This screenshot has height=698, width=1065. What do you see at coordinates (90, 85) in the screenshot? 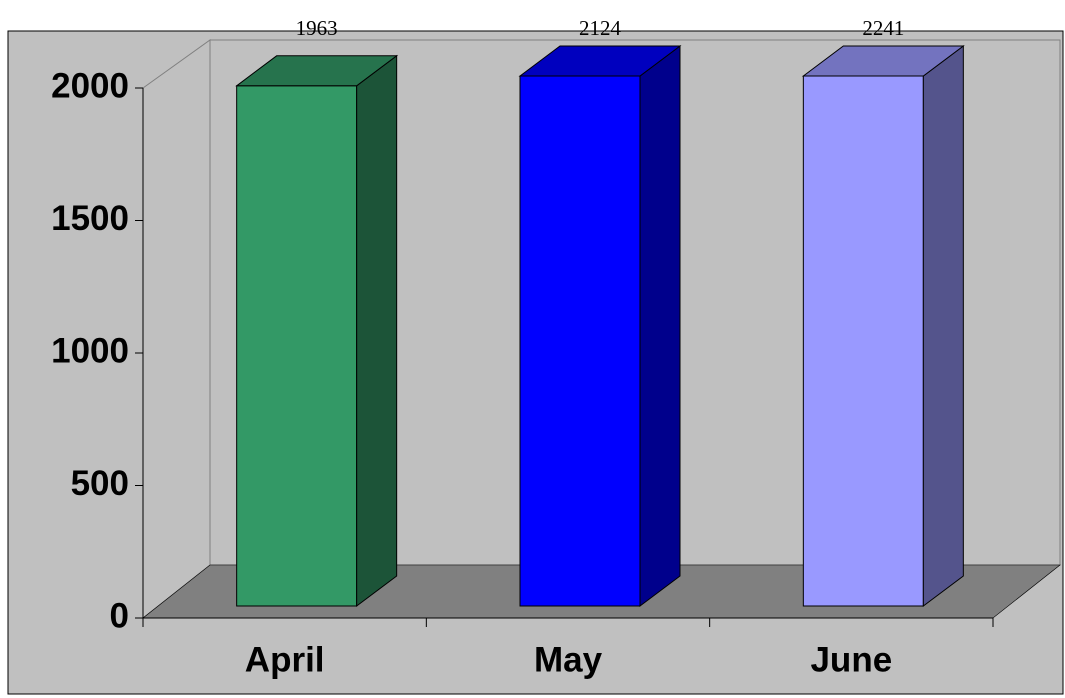
I see `y-tick-label: 2000` at bounding box center [90, 85].